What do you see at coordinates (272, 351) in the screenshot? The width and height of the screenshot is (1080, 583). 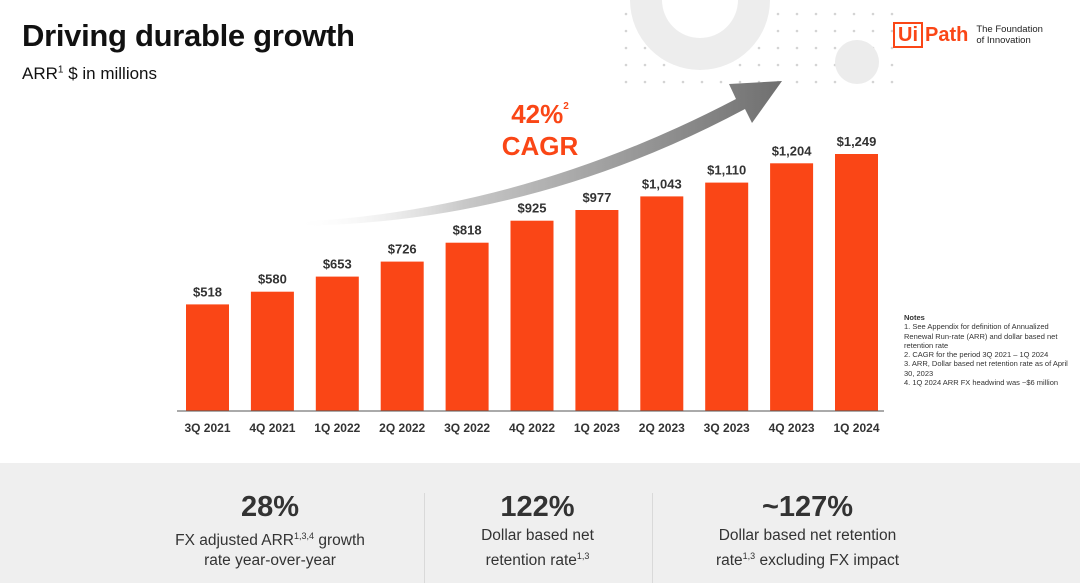 I see `bar-4q-2021` at bounding box center [272, 351].